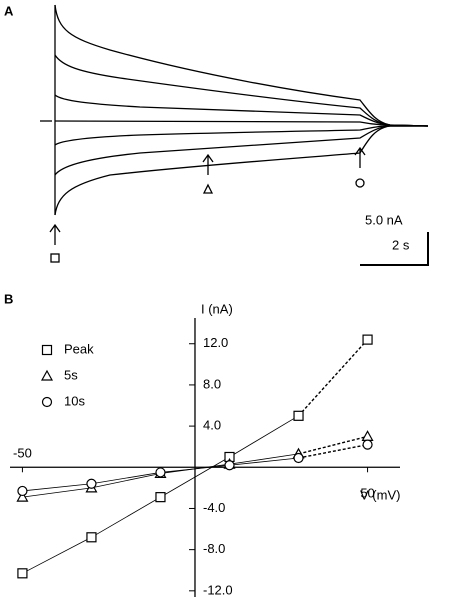  I want to click on legend-label: 5s, so click(71, 374).